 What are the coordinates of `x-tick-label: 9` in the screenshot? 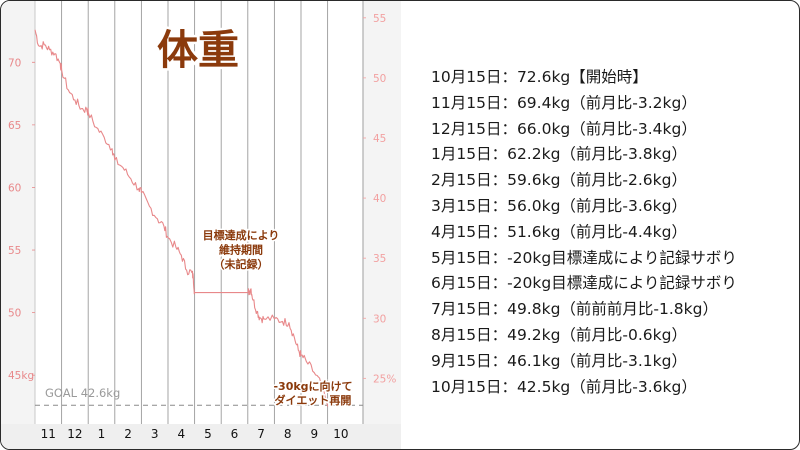 It's located at (314, 434).